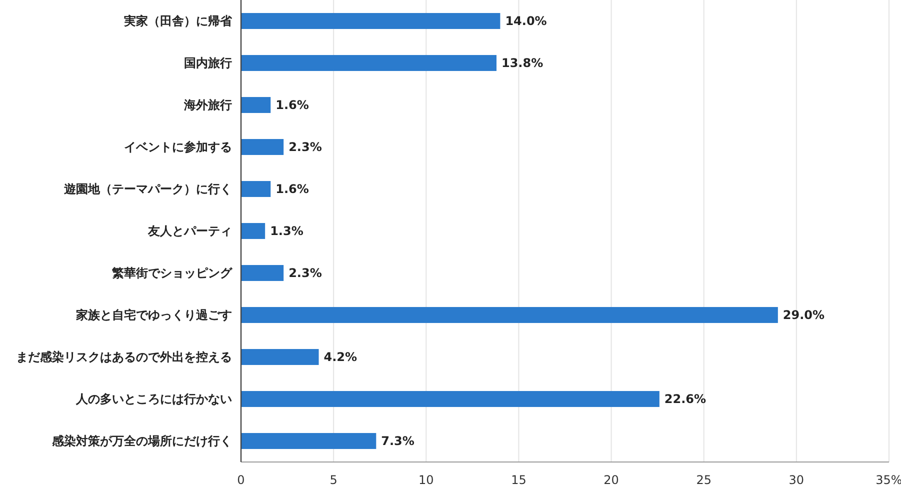  What do you see at coordinates (341, 357) in the screenshot?
I see `data-label: 4.2%` at bounding box center [341, 357].